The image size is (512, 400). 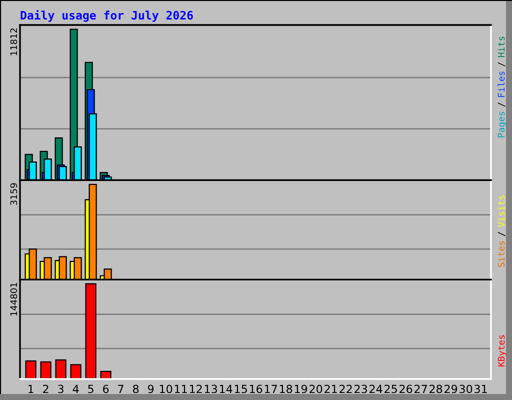 What do you see at coordinates (14, 42) in the screenshot?
I see `text: 11812` at bounding box center [14, 42].